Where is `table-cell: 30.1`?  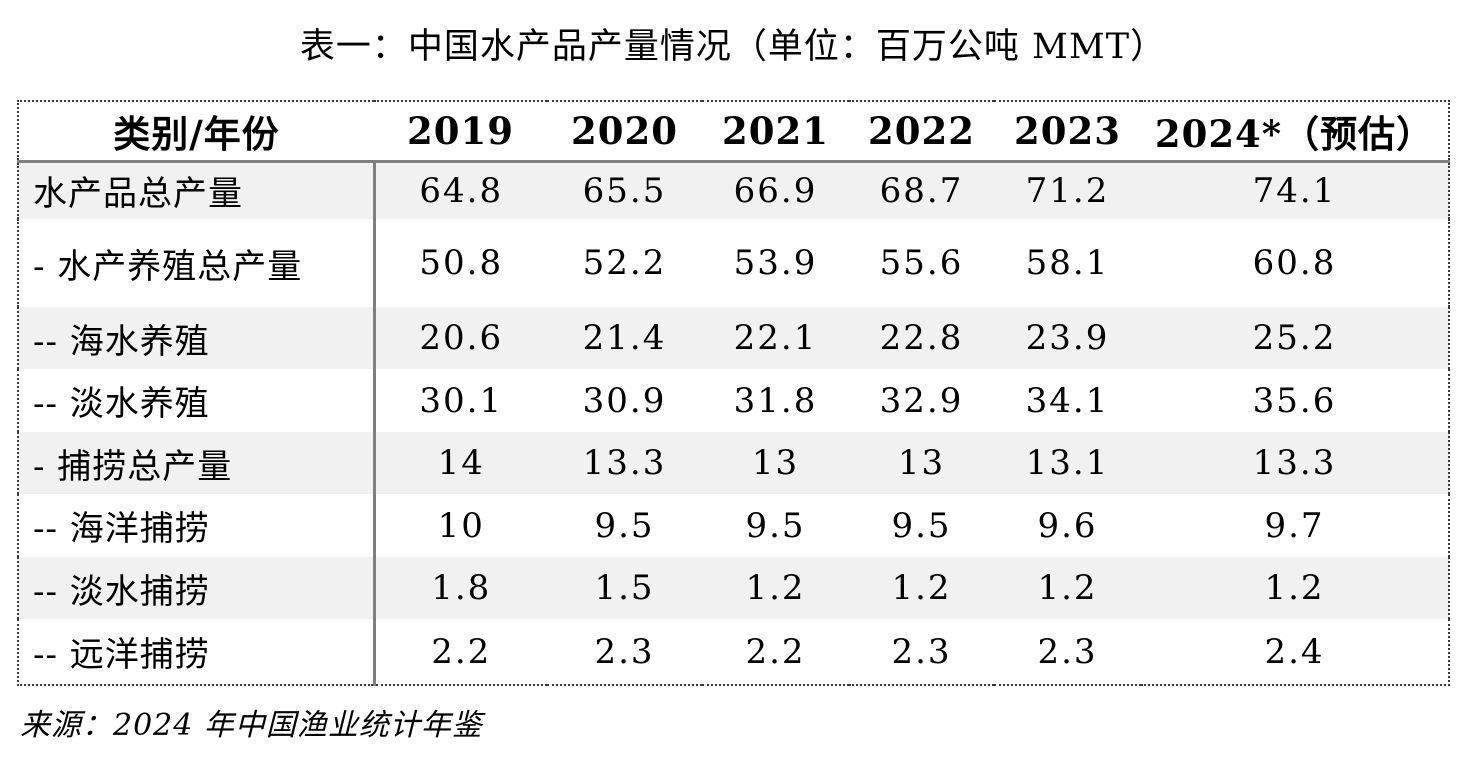
table-cell: 30.1 is located at coordinates (461, 400).